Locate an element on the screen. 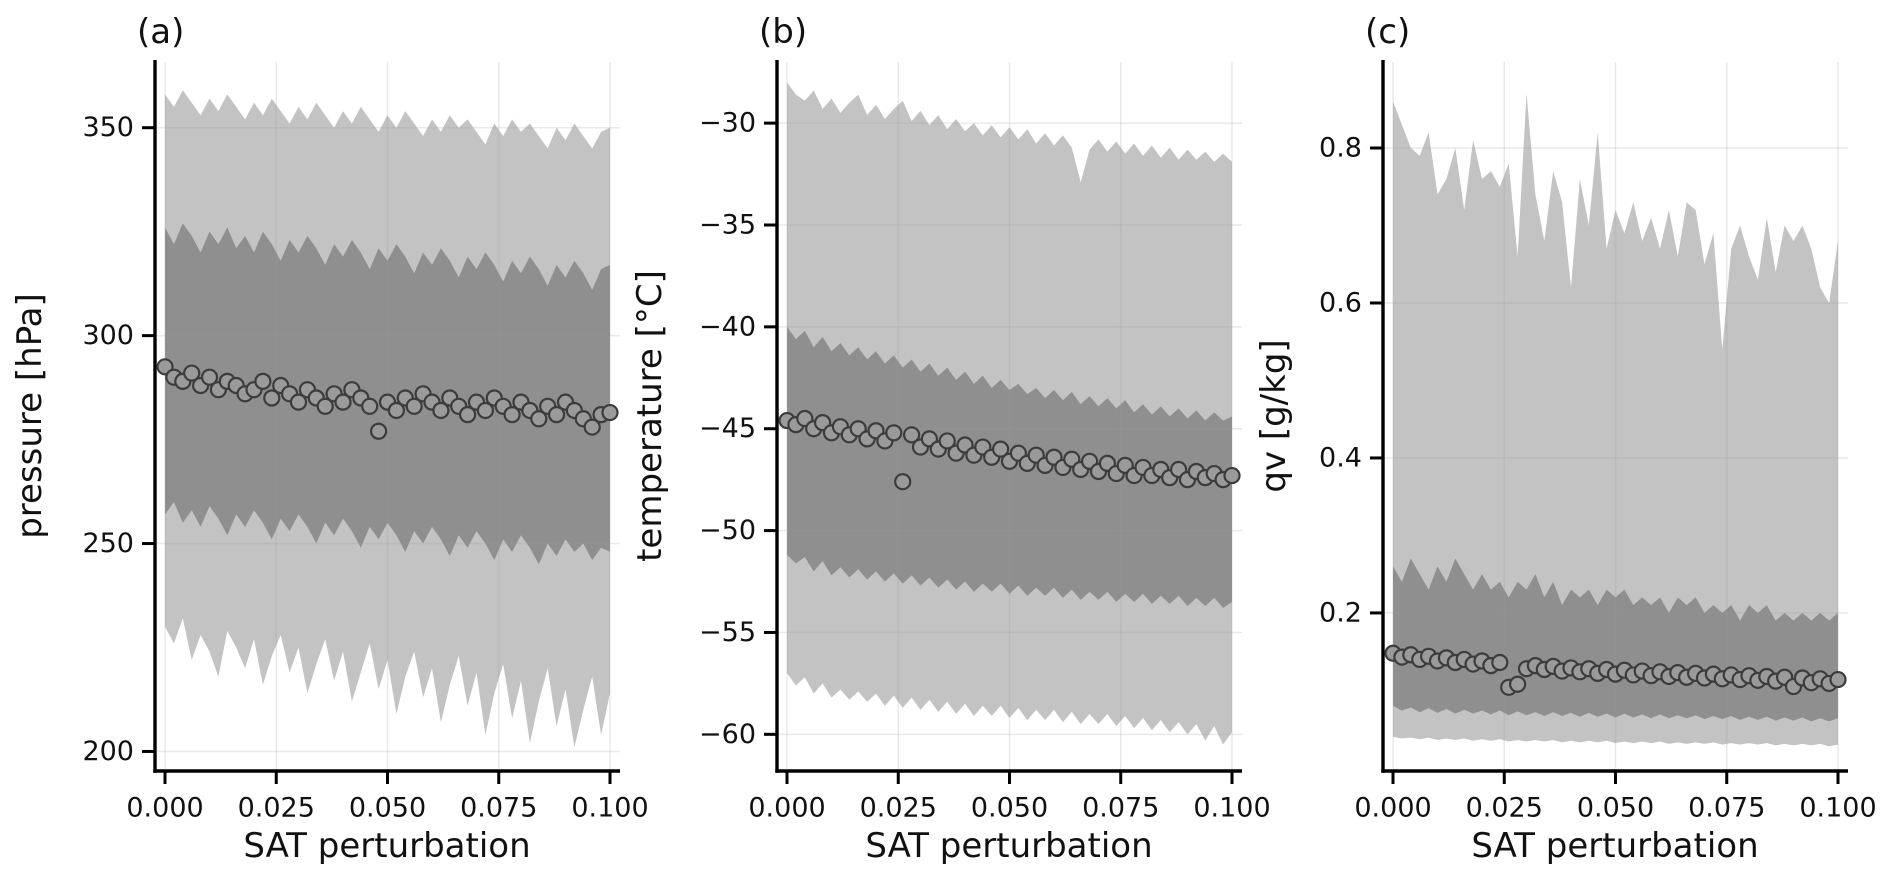 This screenshot has height=887, width=1892. y-tick-label: −35 is located at coordinates (727, 224).